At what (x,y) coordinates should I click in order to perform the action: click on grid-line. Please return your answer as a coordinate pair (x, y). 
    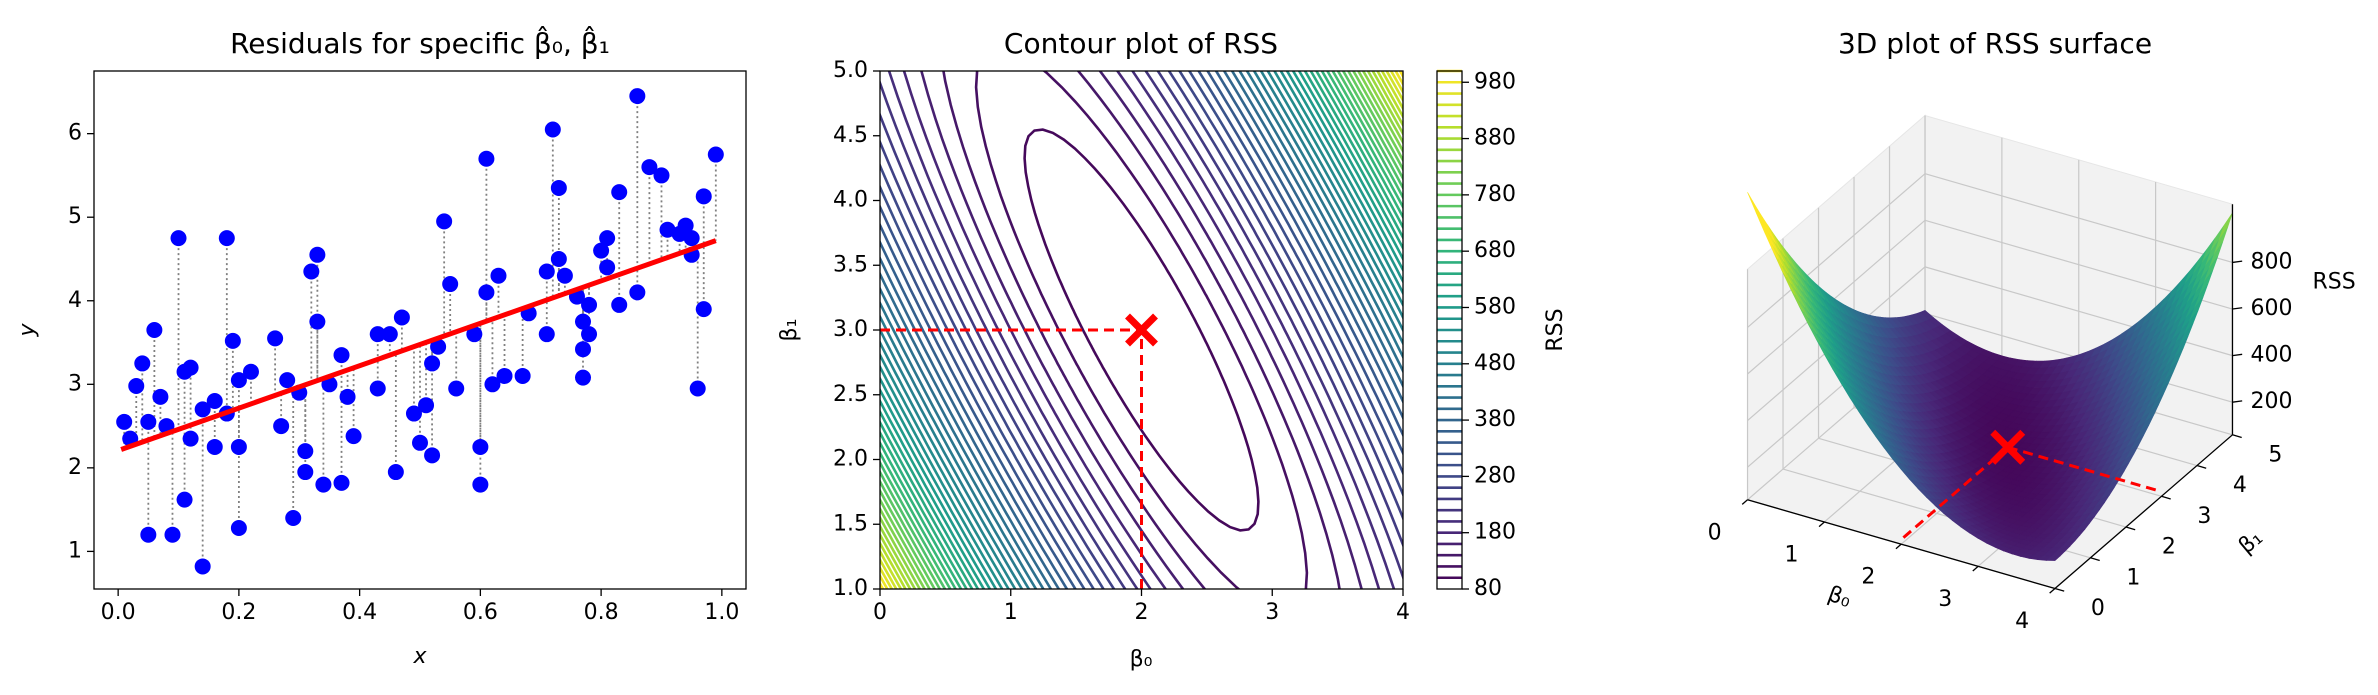
    Looking at the image, I should click on (1836, 250).